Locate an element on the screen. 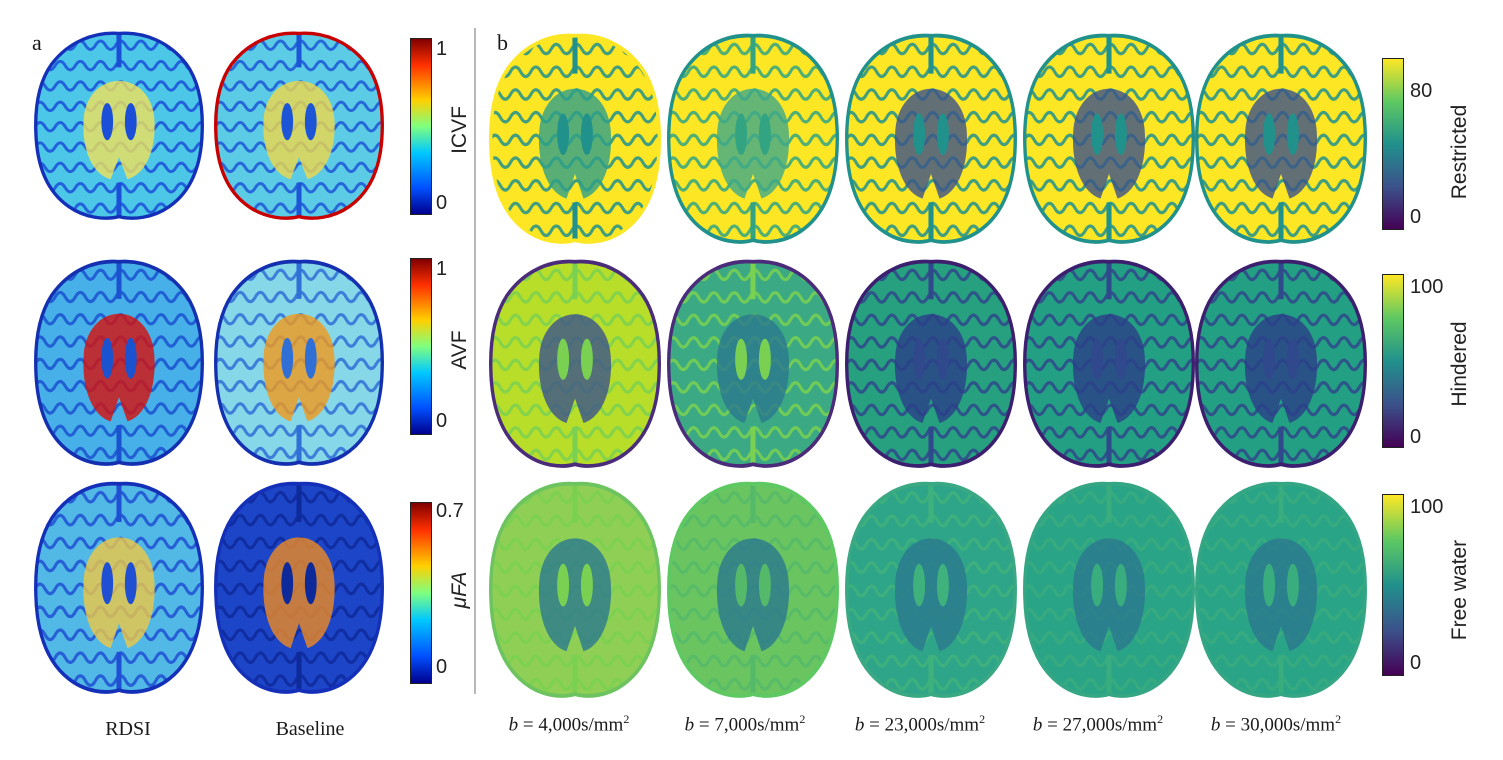 The height and width of the screenshot is (760, 1503). b-value-label-1: b = 4,000s/mm2 is located at coordinates (569, 724).